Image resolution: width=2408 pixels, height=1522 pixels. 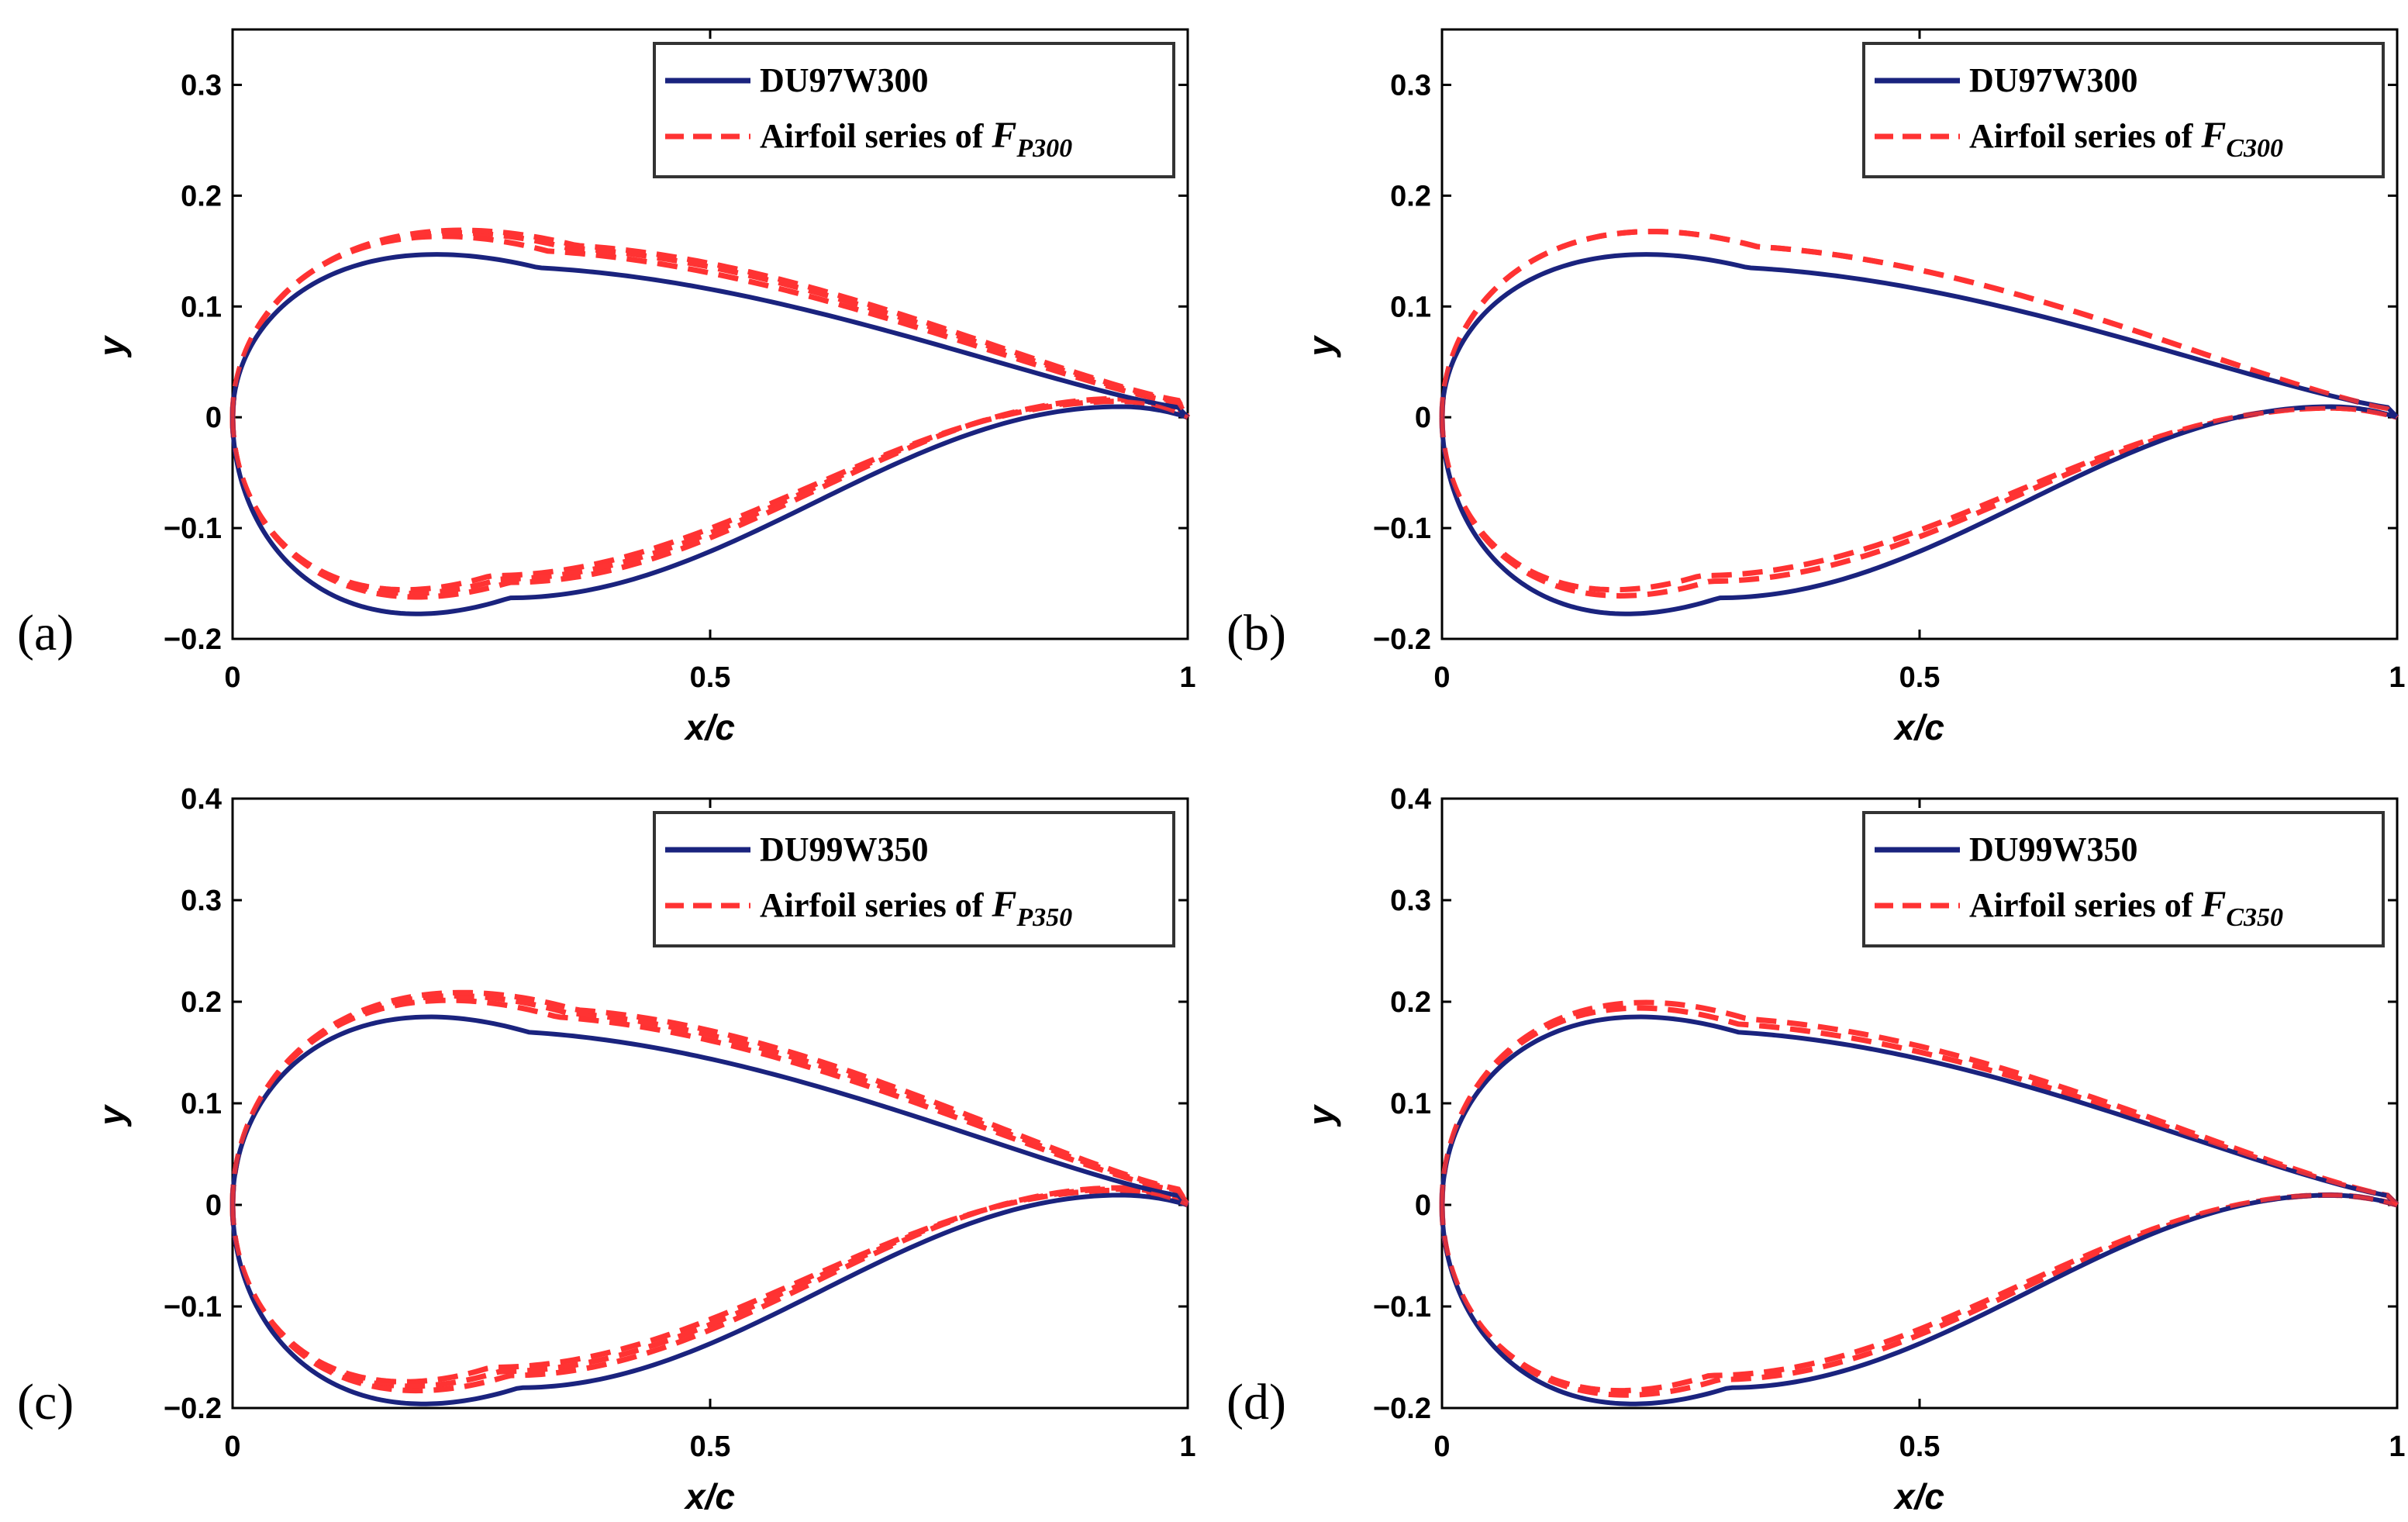 I want to click on panel-label: (c), so click(x=45, y=1402).